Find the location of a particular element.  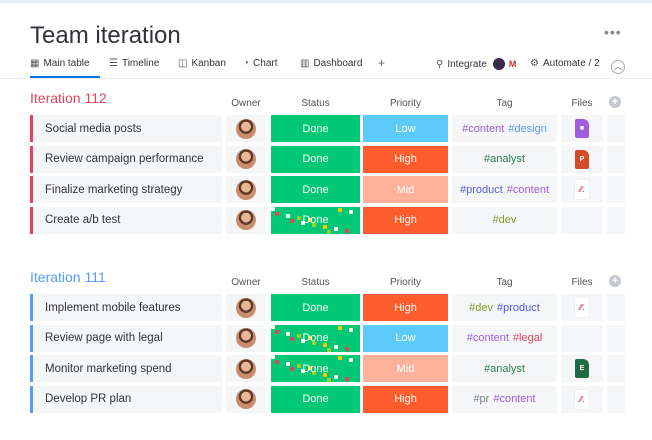

integrate-button: ⚲ Integrate M is located at coordinates (476, 64).